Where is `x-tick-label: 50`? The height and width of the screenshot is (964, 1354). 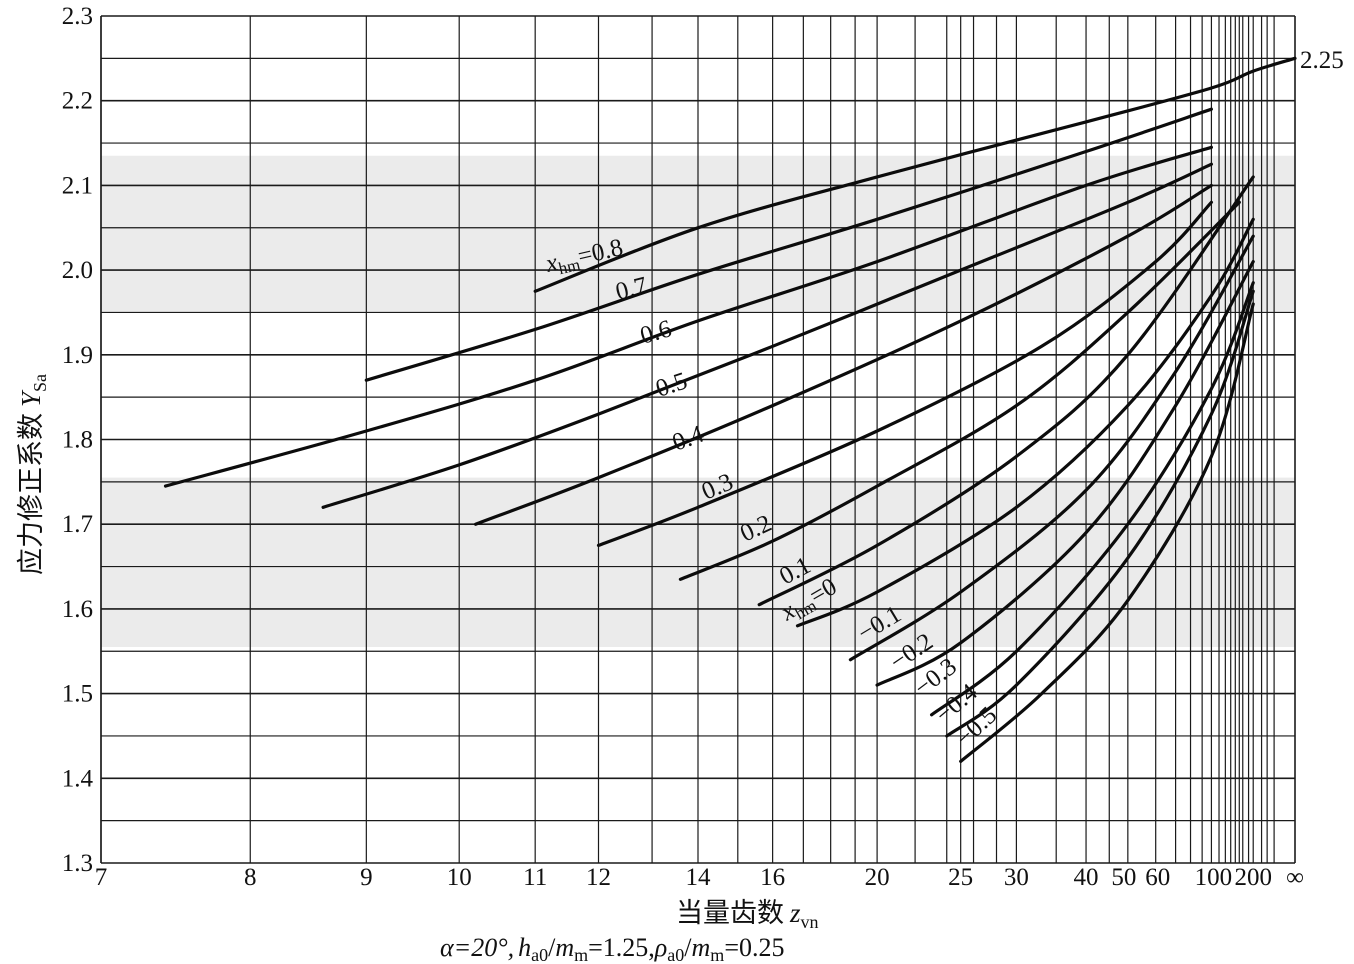
x-tick-label: 50 is located at coordinates (1123, 877).